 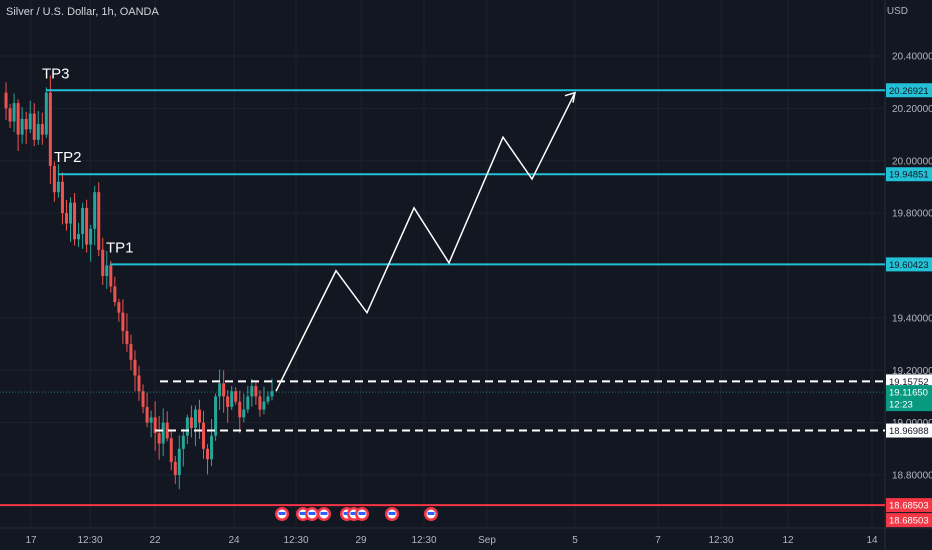 What do you see at coordinates (82, 12) in the screenshot?
I see `chart-title: Silver / U.S. Dollar, 1h, OANDA` at bounding box center [82, 12].